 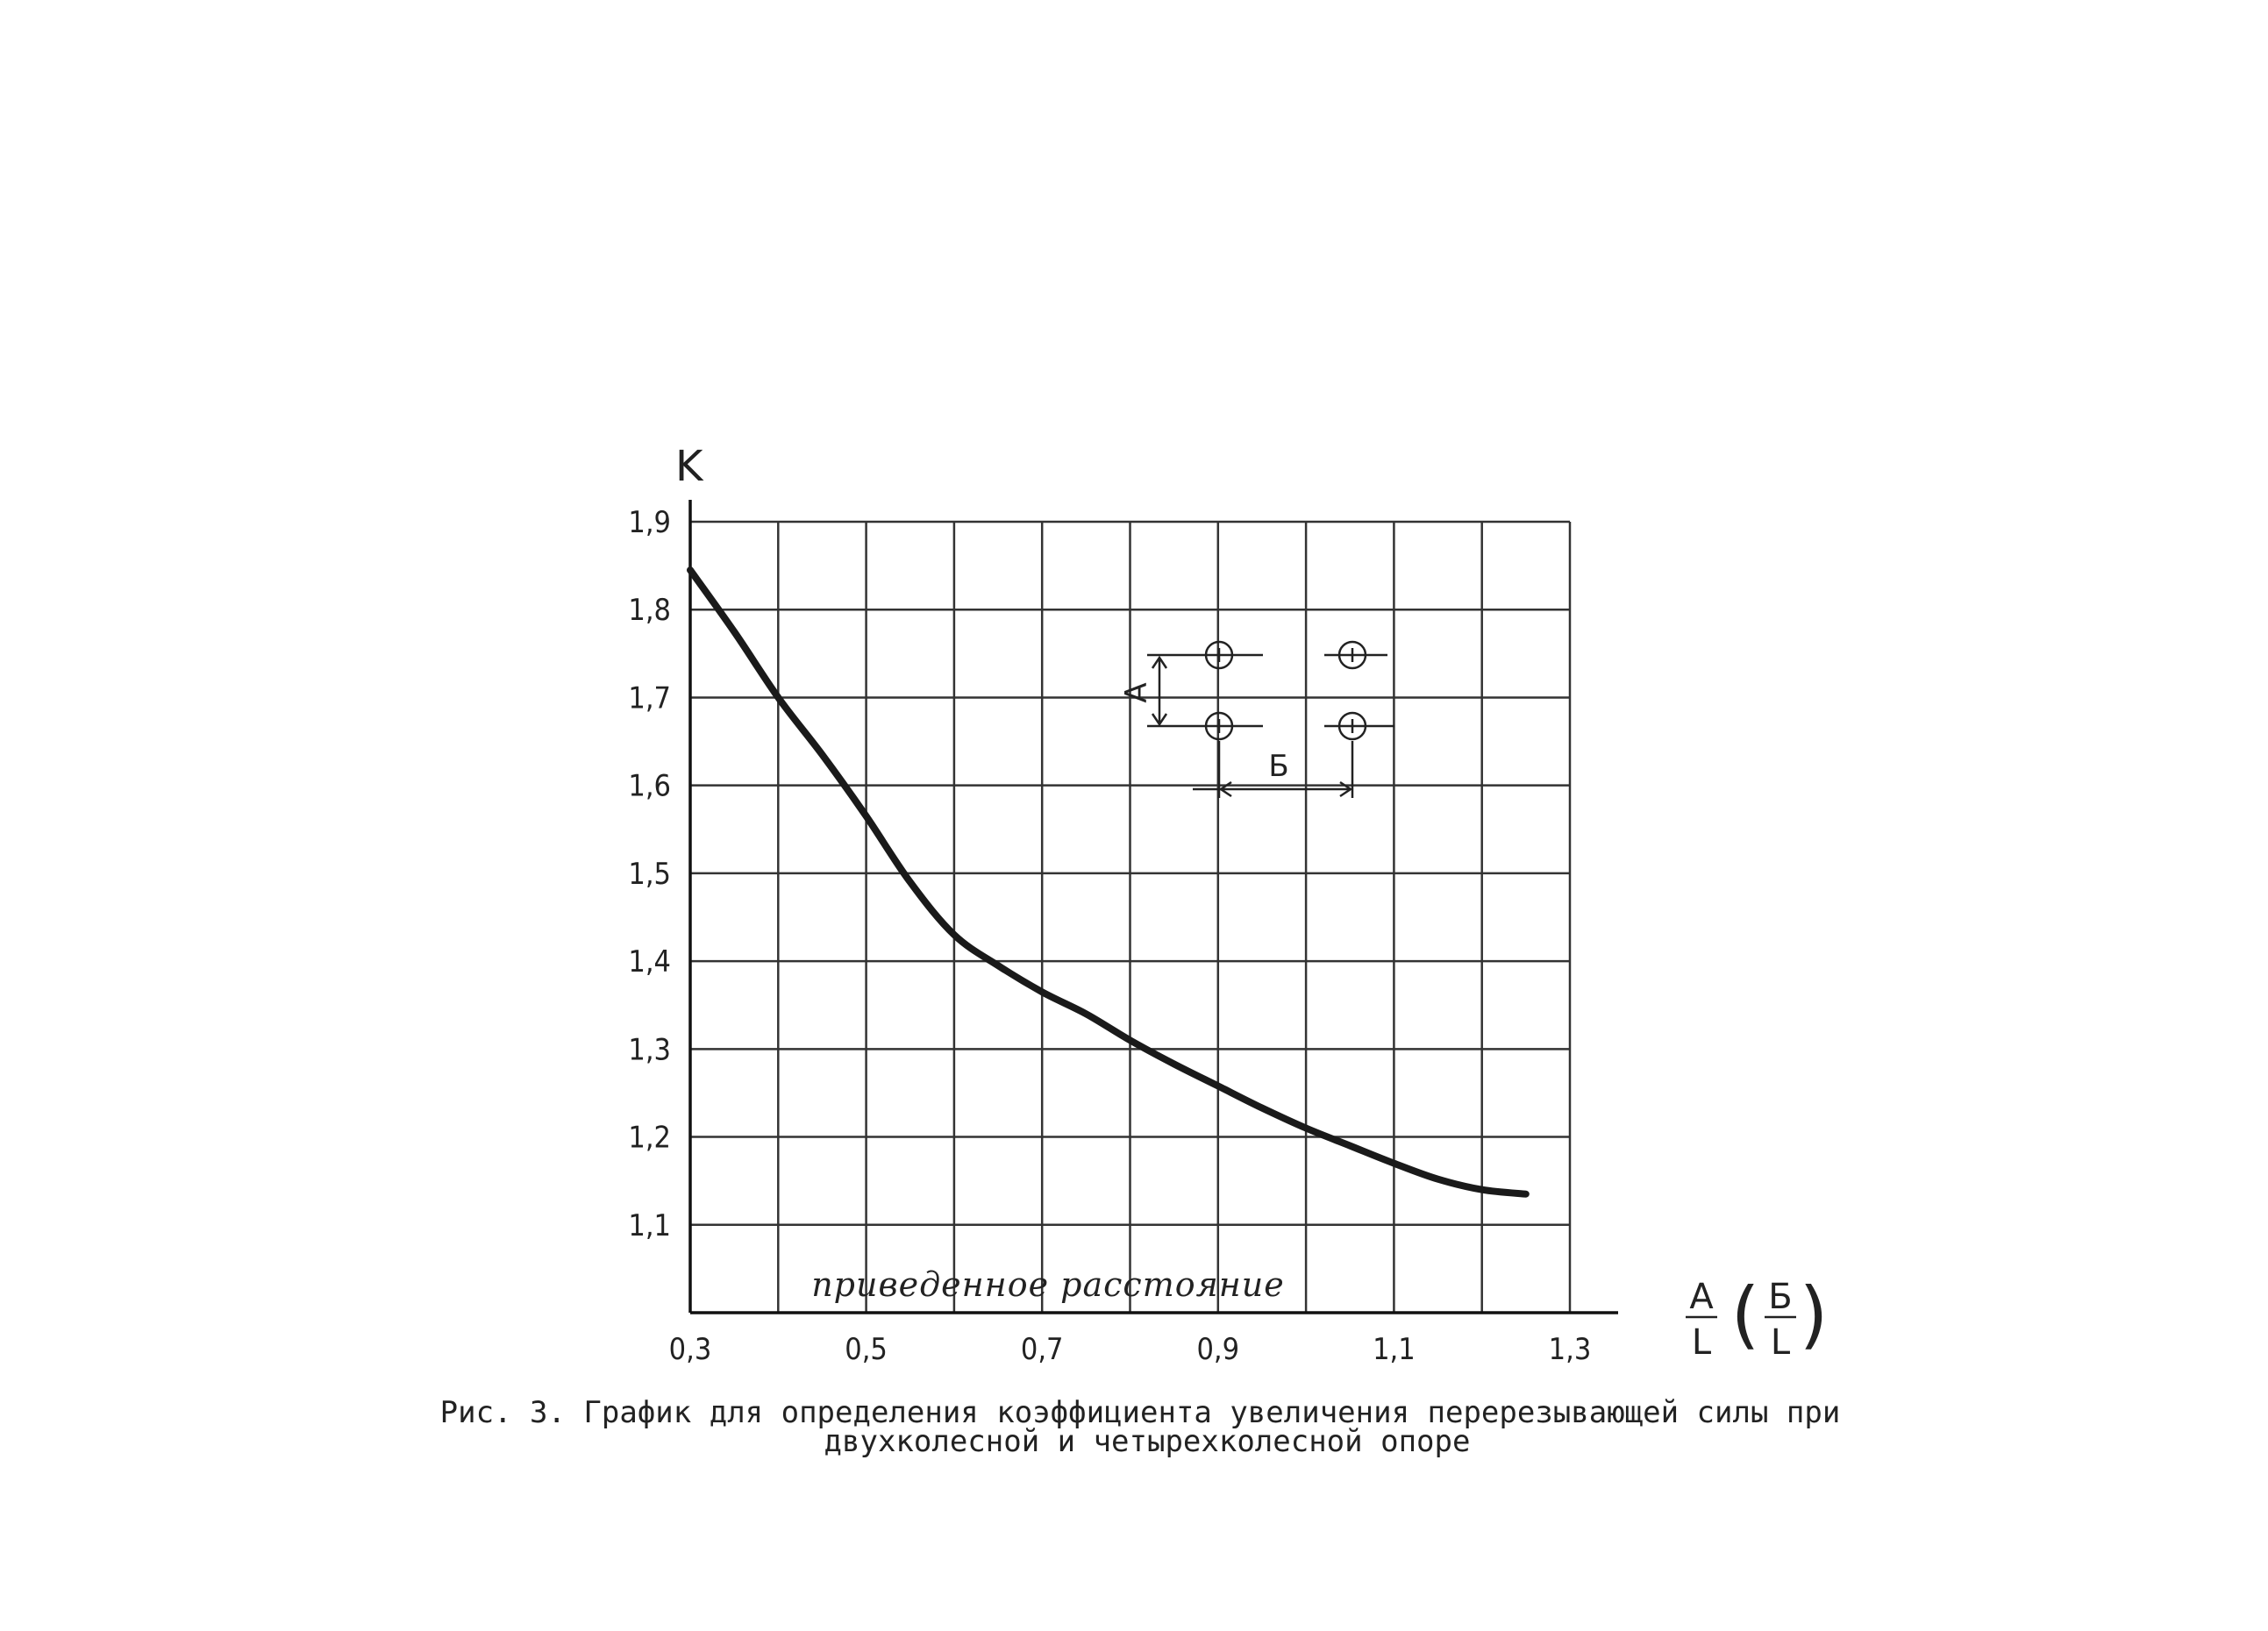 What do you see at coordinates (649, 786) in the screenshot?
I see `y-tick-label: 1,6` at bounding box center [649, 786].